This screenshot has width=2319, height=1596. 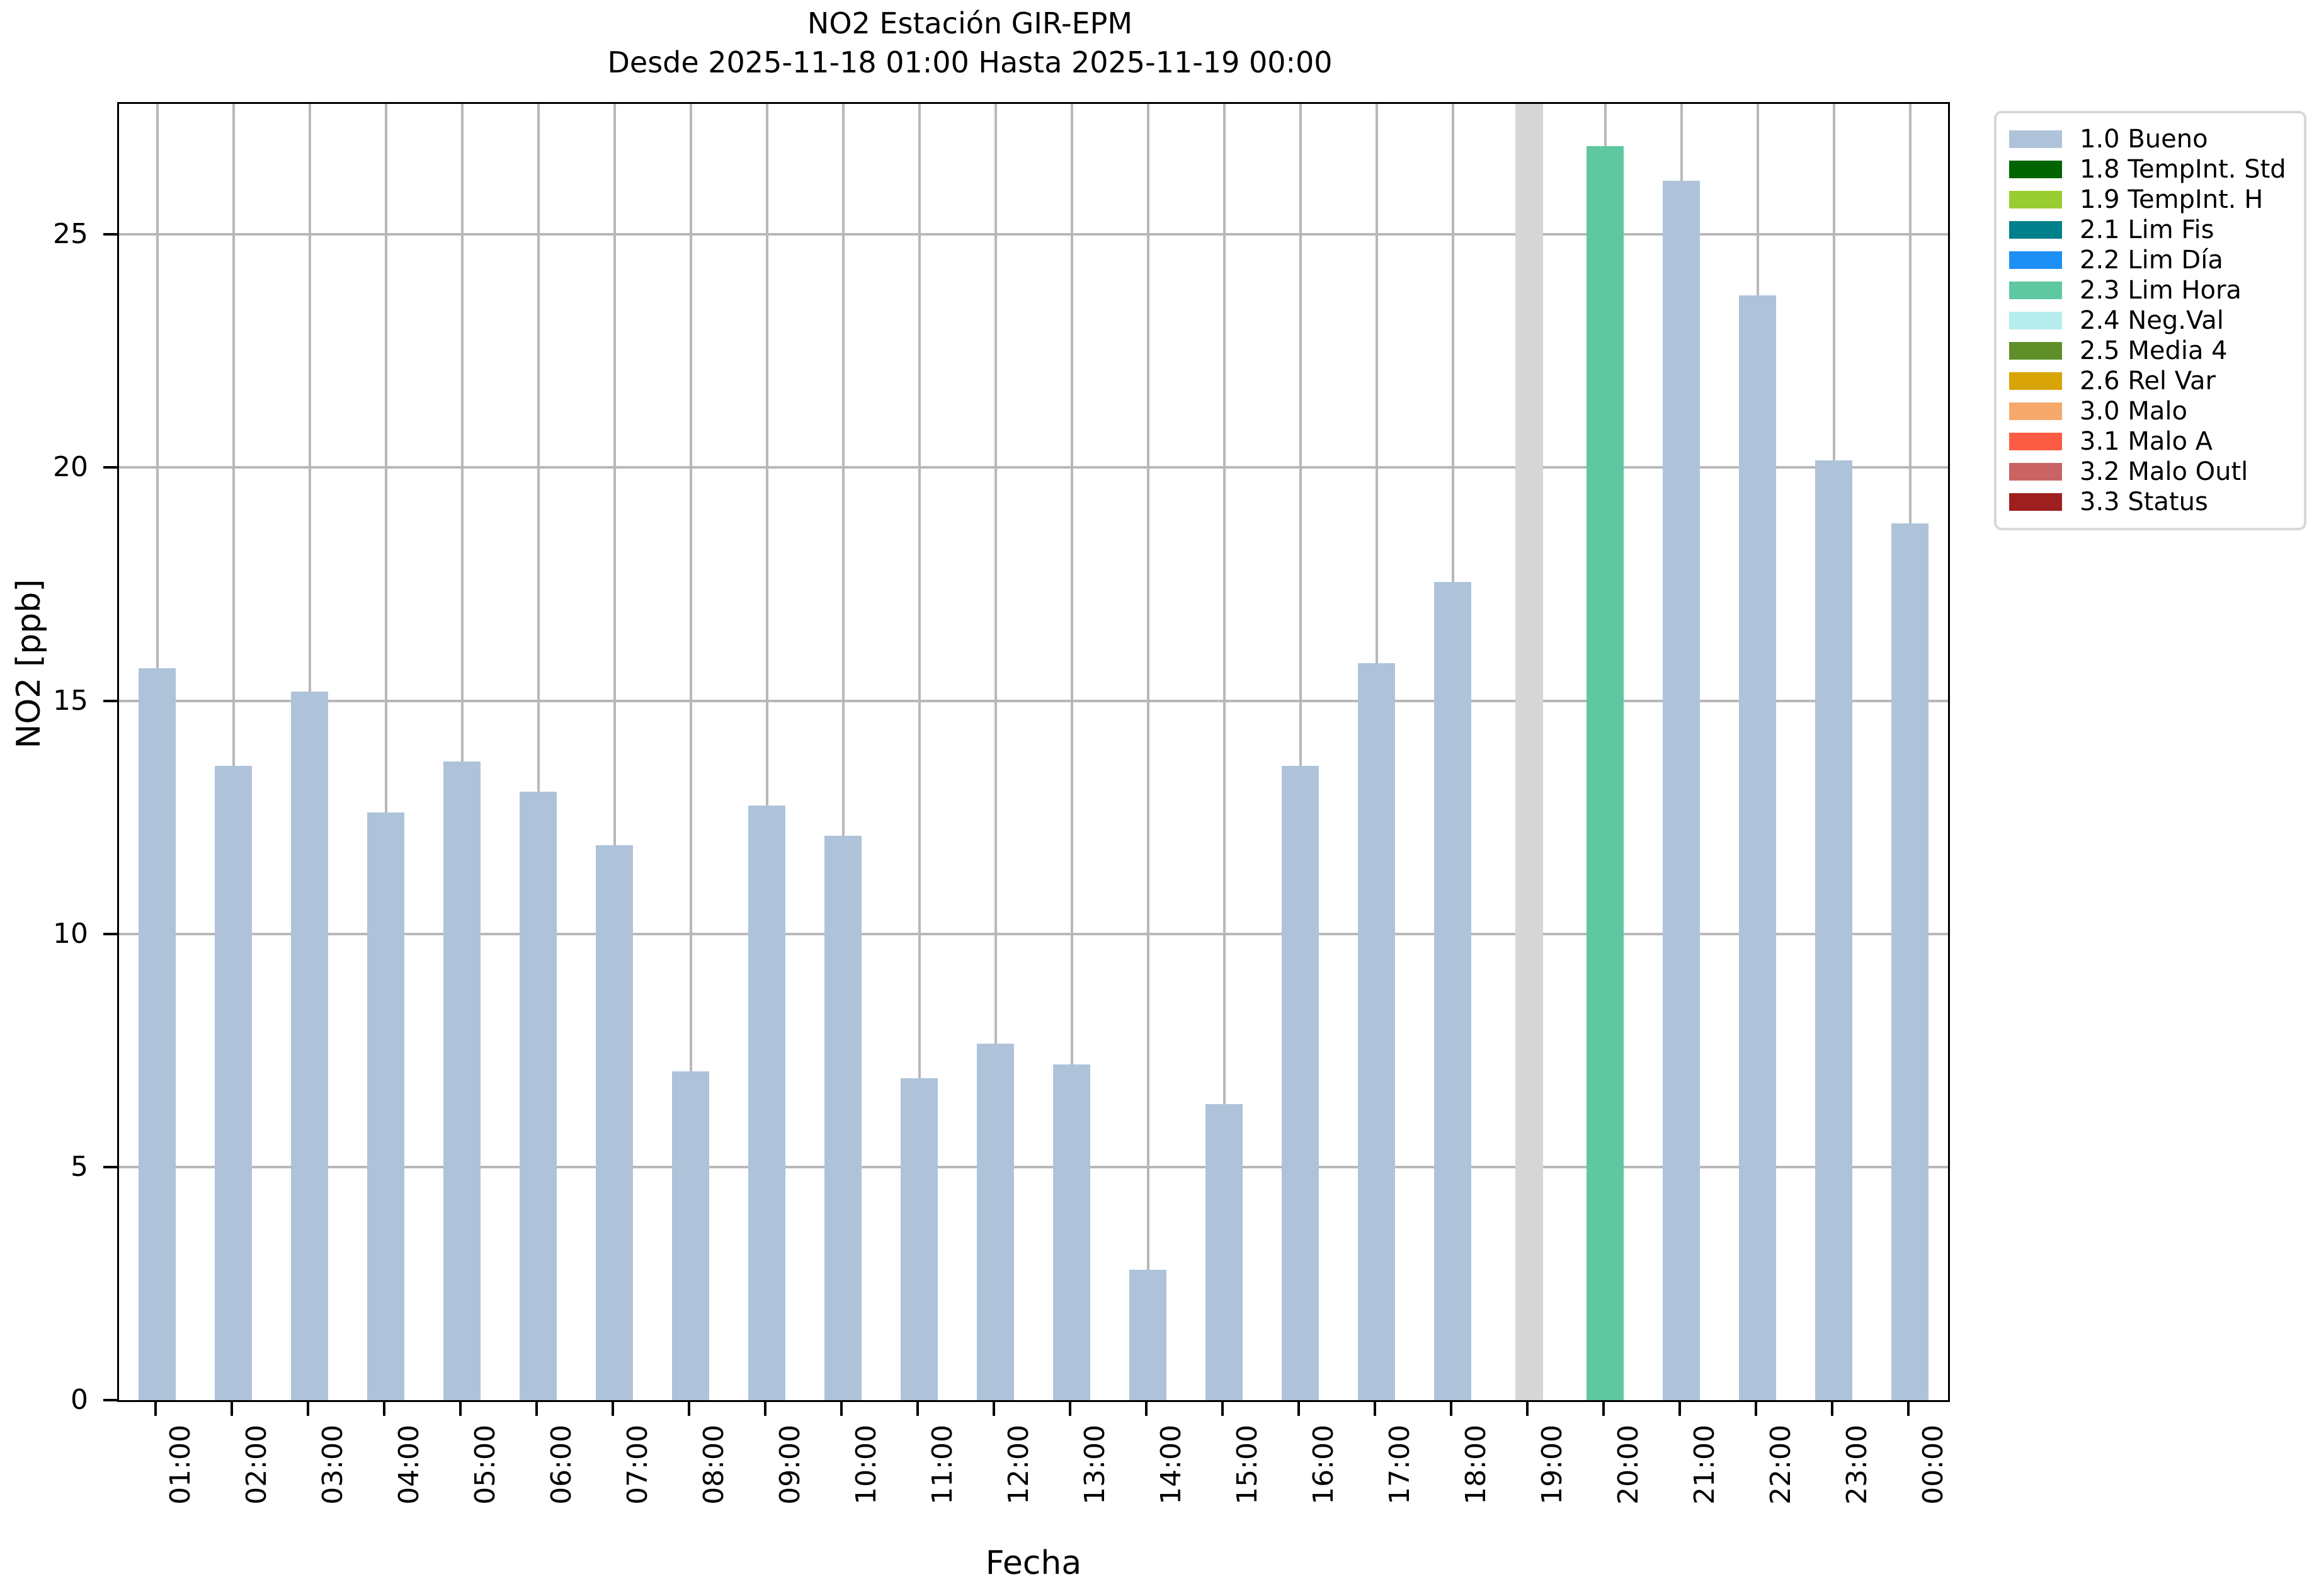 I want to click on x-tick-label: 23:00, so click(x=1856, y=1465).